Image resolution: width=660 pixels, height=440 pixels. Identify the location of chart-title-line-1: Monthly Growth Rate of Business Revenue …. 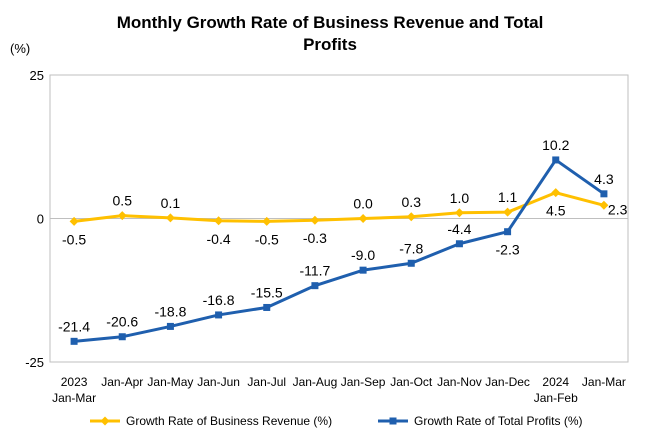
(330, 22).